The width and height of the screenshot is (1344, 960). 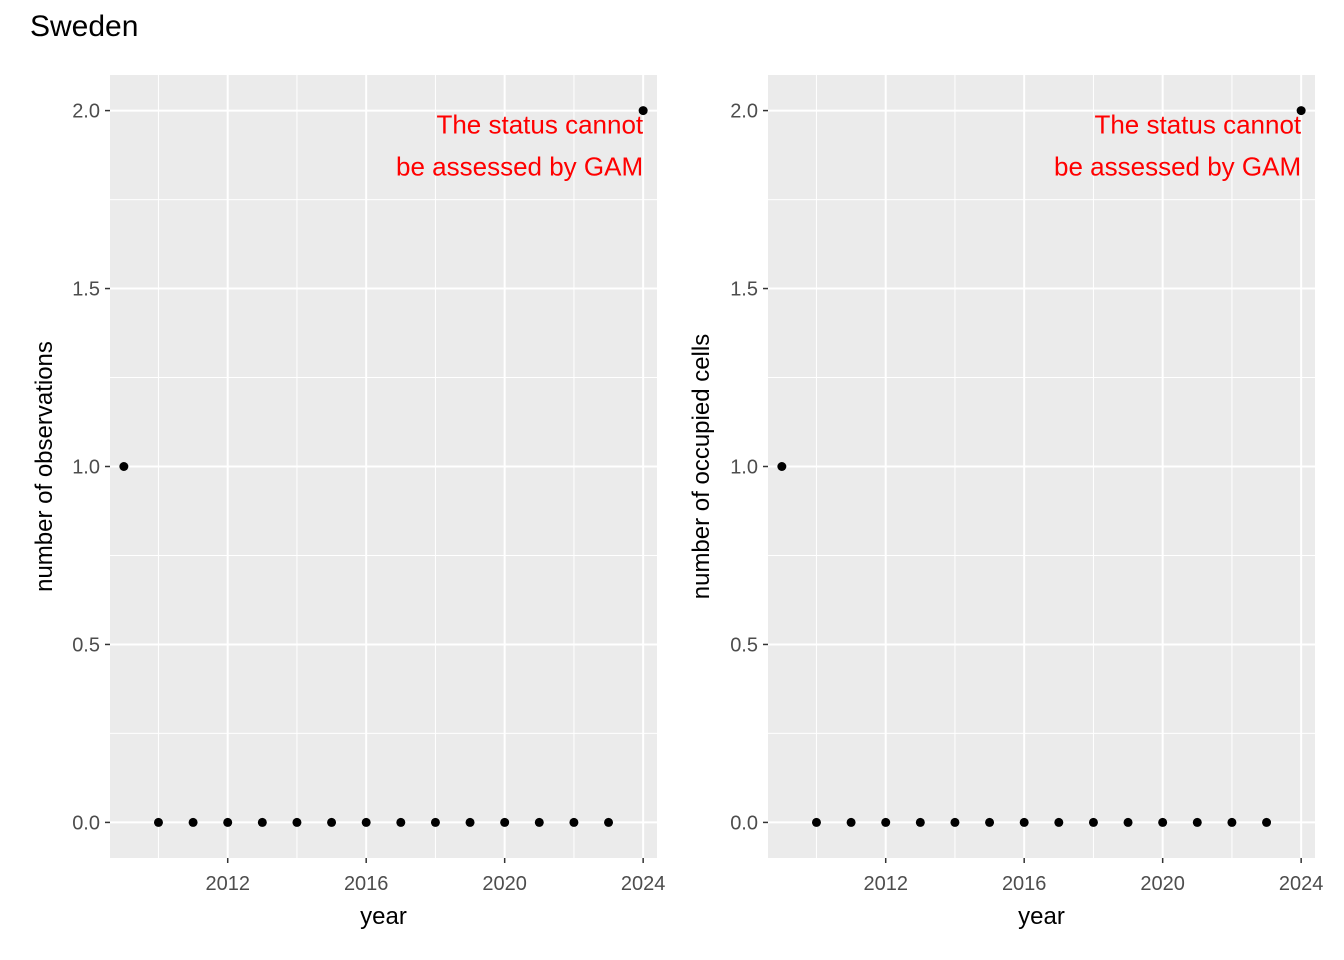 I want to click on page-title: Sweden, so click(x=84, y=26).